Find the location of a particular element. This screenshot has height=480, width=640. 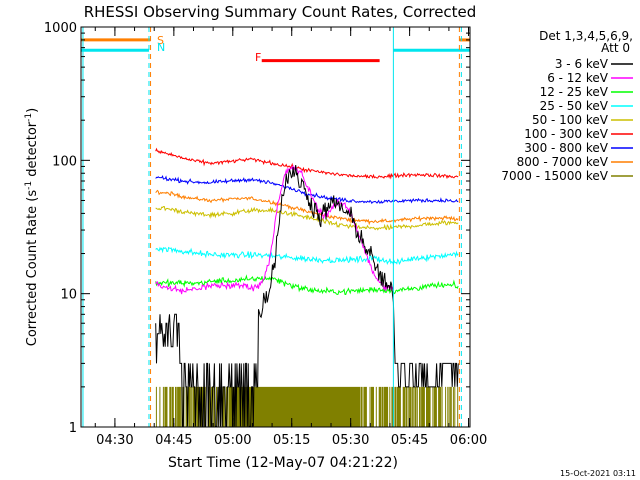

legend-label-6-12-kev: 6 - 12 keV is located at coordinates (578, 78).